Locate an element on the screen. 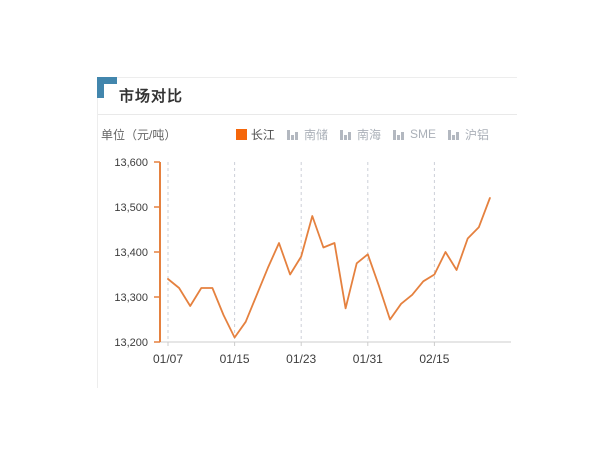  x-axis-label: 01/15 is located at coordinates (235, 359).